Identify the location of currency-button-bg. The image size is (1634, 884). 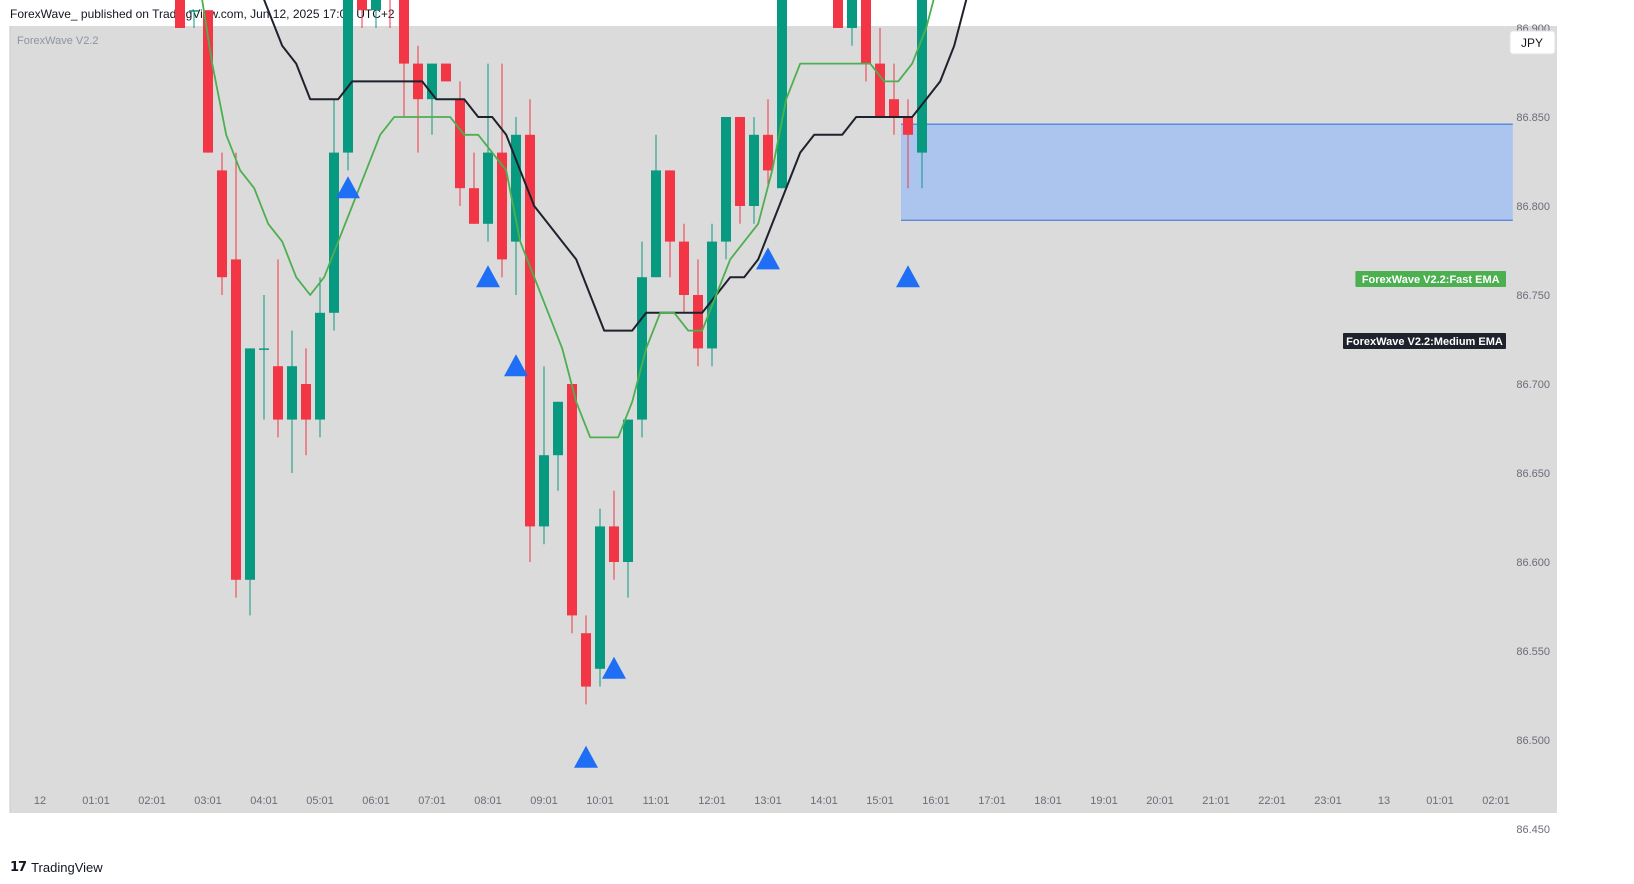
(1532, 42).